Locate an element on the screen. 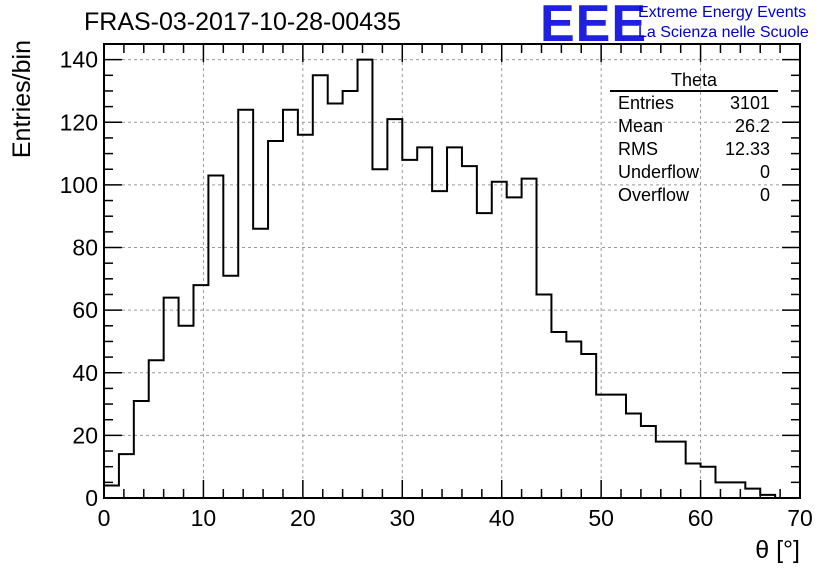 The width and height of the screenshot is (836, 572). stats-row-overflow: Overflow 0 is located at coordinates (694, 195).